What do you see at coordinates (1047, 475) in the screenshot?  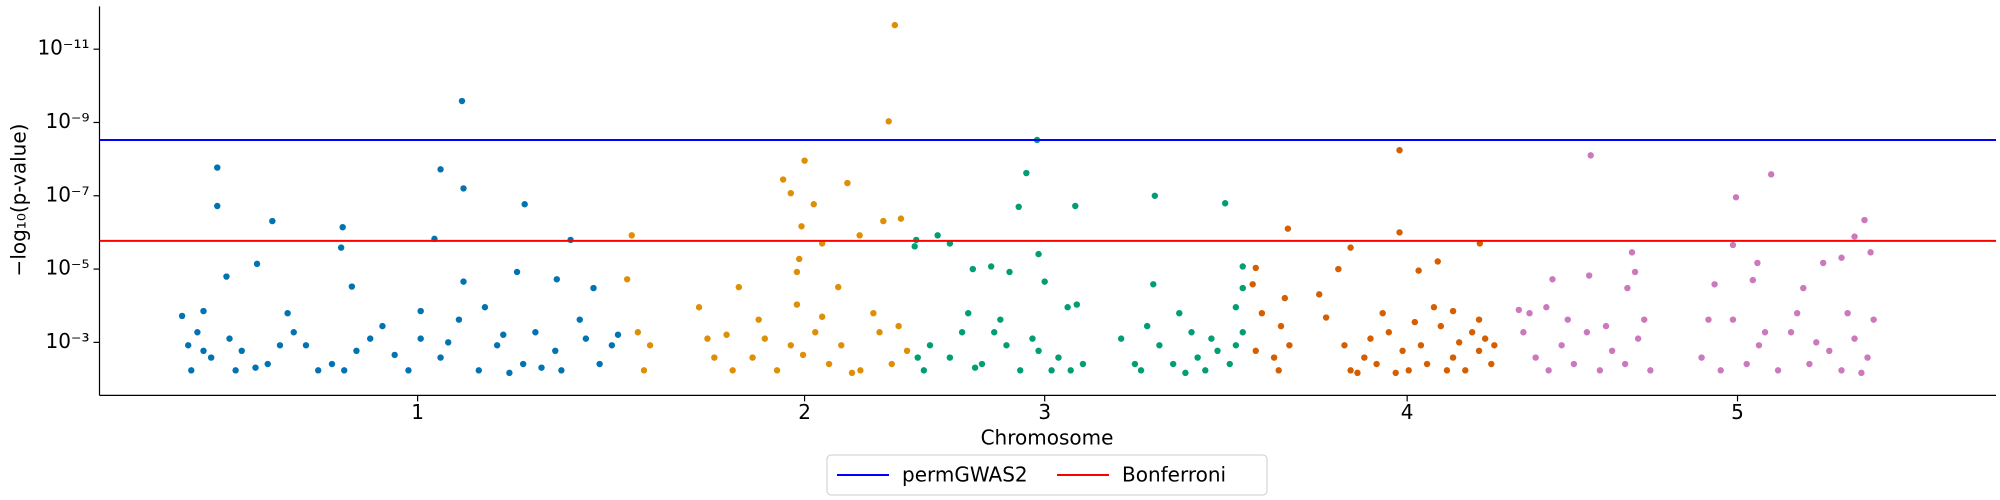 I see `legend-box` at bounding box center [1047, 475].